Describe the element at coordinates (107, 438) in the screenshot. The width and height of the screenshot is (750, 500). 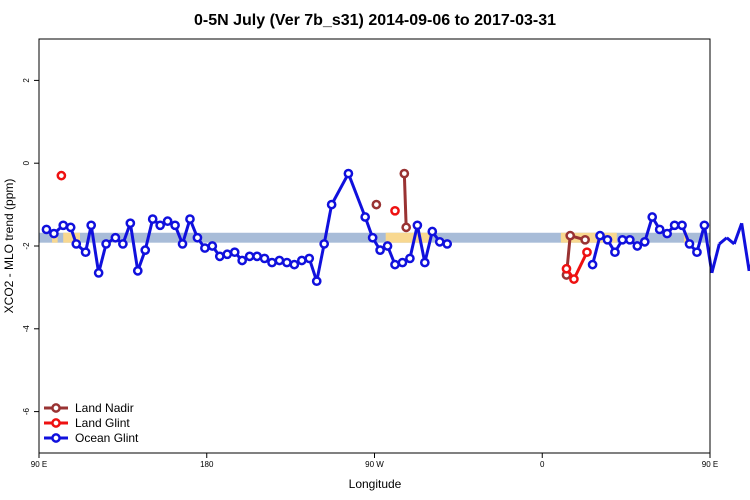
I see `legend-label: Ocean Glint` at that location.